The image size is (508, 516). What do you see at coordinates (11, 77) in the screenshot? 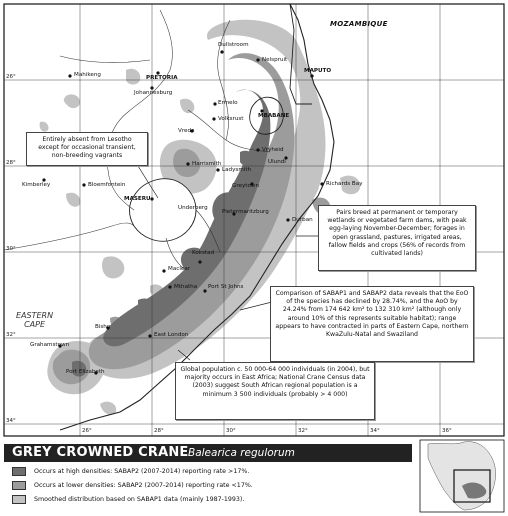
I see `lat-tick: 26°` at bounding box center [11, 77].